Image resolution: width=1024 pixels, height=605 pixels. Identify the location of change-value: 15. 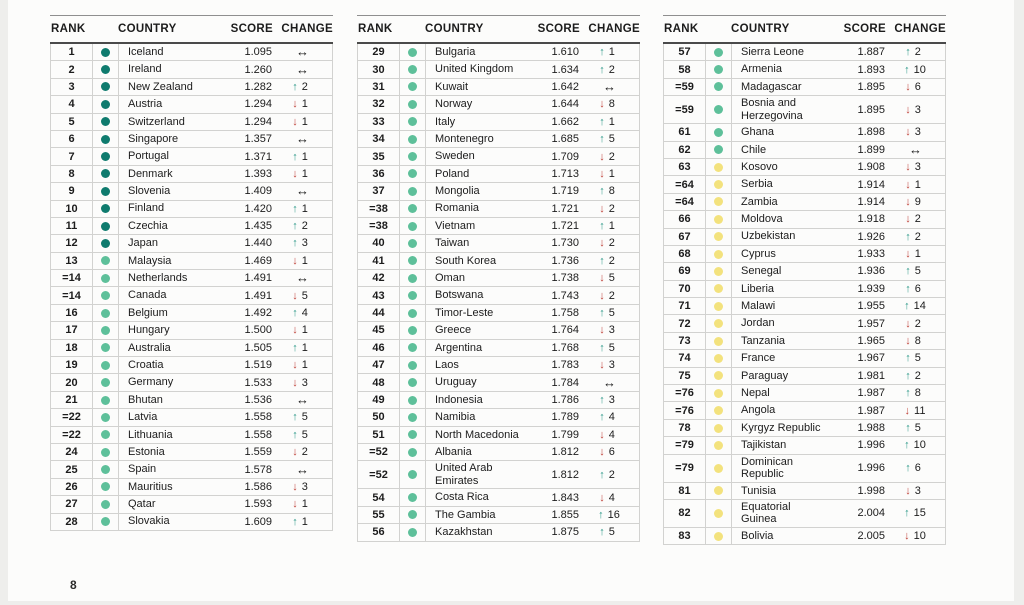
(919, 513).